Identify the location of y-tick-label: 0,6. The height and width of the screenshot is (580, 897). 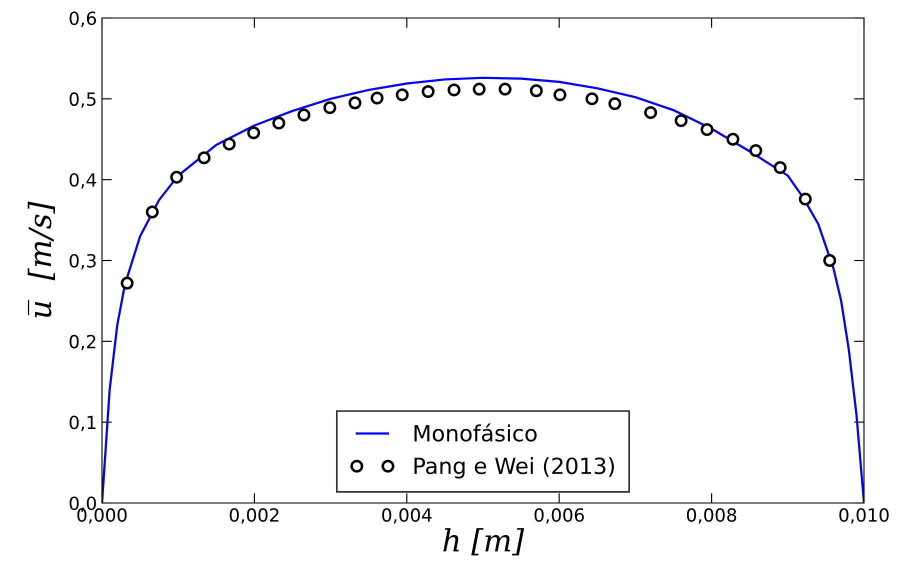
(83, 19).